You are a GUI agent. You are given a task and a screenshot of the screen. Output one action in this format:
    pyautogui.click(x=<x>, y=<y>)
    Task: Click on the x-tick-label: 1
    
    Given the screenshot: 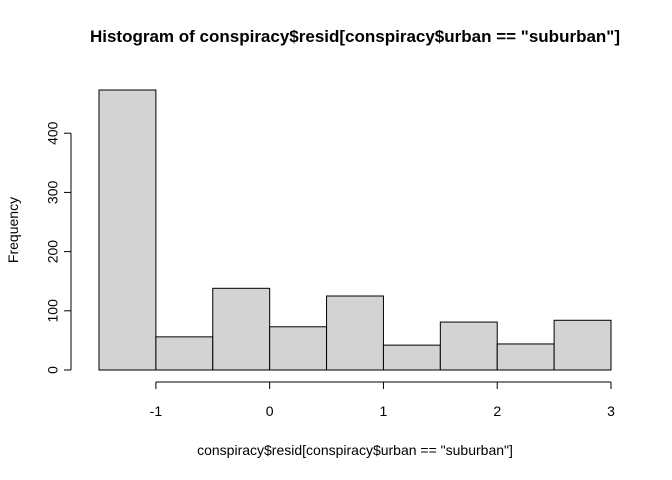 What is the action you would take?
    pyautogui.click(x=384, y=411)
    